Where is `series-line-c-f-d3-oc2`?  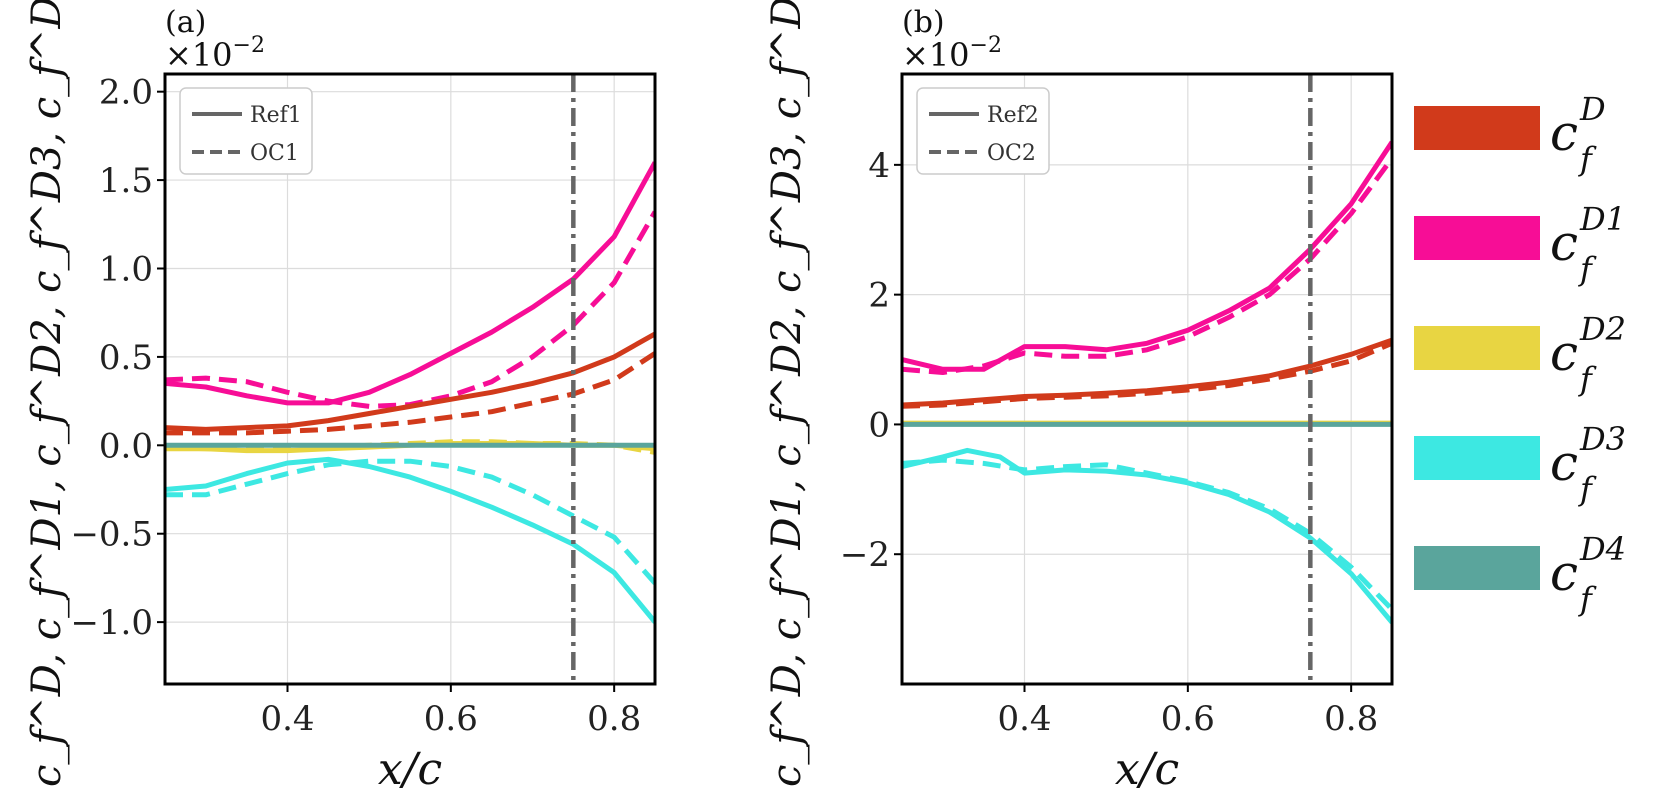
series-line-c-f-d3-oc2 is located at coordinates (1147, 534).